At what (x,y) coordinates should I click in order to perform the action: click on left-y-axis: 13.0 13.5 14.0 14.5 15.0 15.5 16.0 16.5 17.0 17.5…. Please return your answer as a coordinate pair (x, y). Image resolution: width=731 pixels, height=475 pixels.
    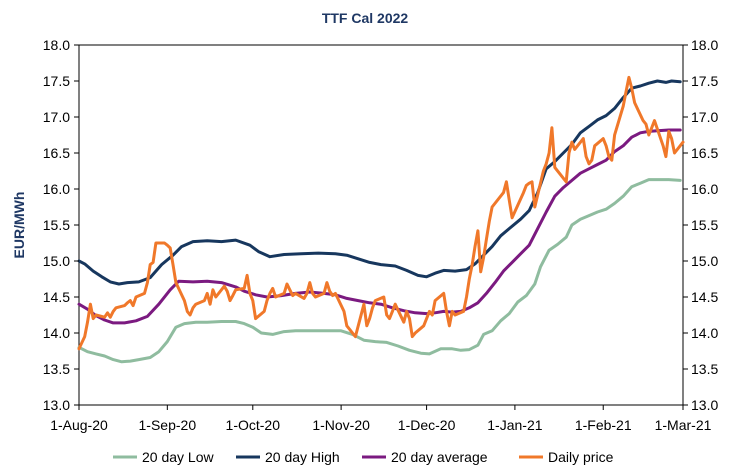
    Looking at the image, I should click on (61, 225).